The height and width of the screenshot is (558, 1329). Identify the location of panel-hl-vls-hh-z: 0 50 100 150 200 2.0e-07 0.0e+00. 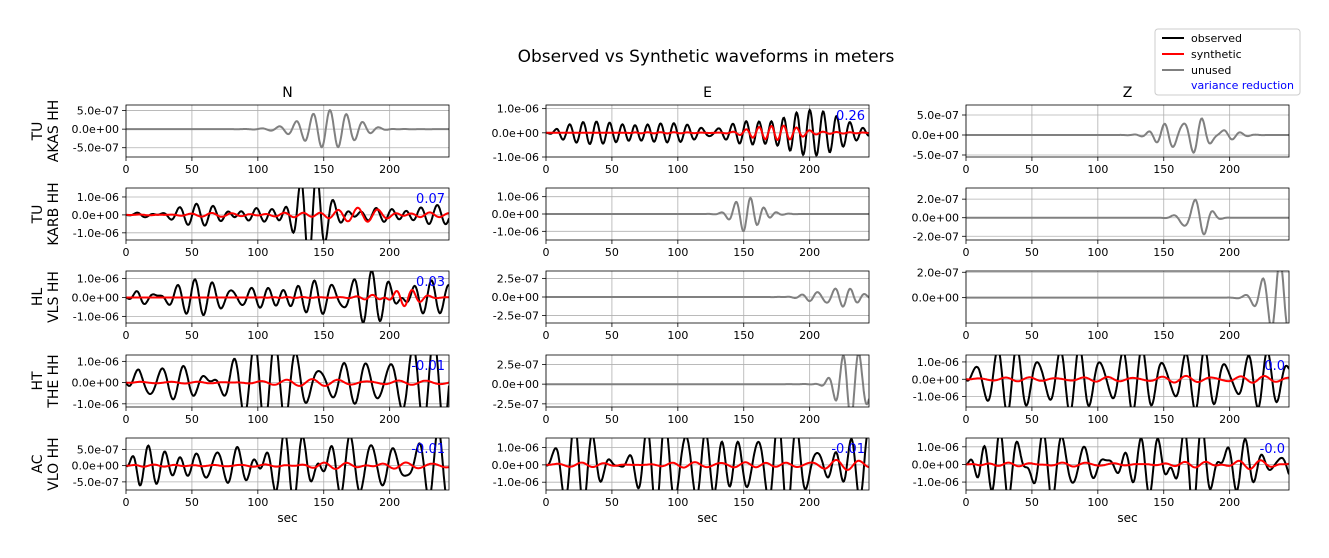
(1101, 304).